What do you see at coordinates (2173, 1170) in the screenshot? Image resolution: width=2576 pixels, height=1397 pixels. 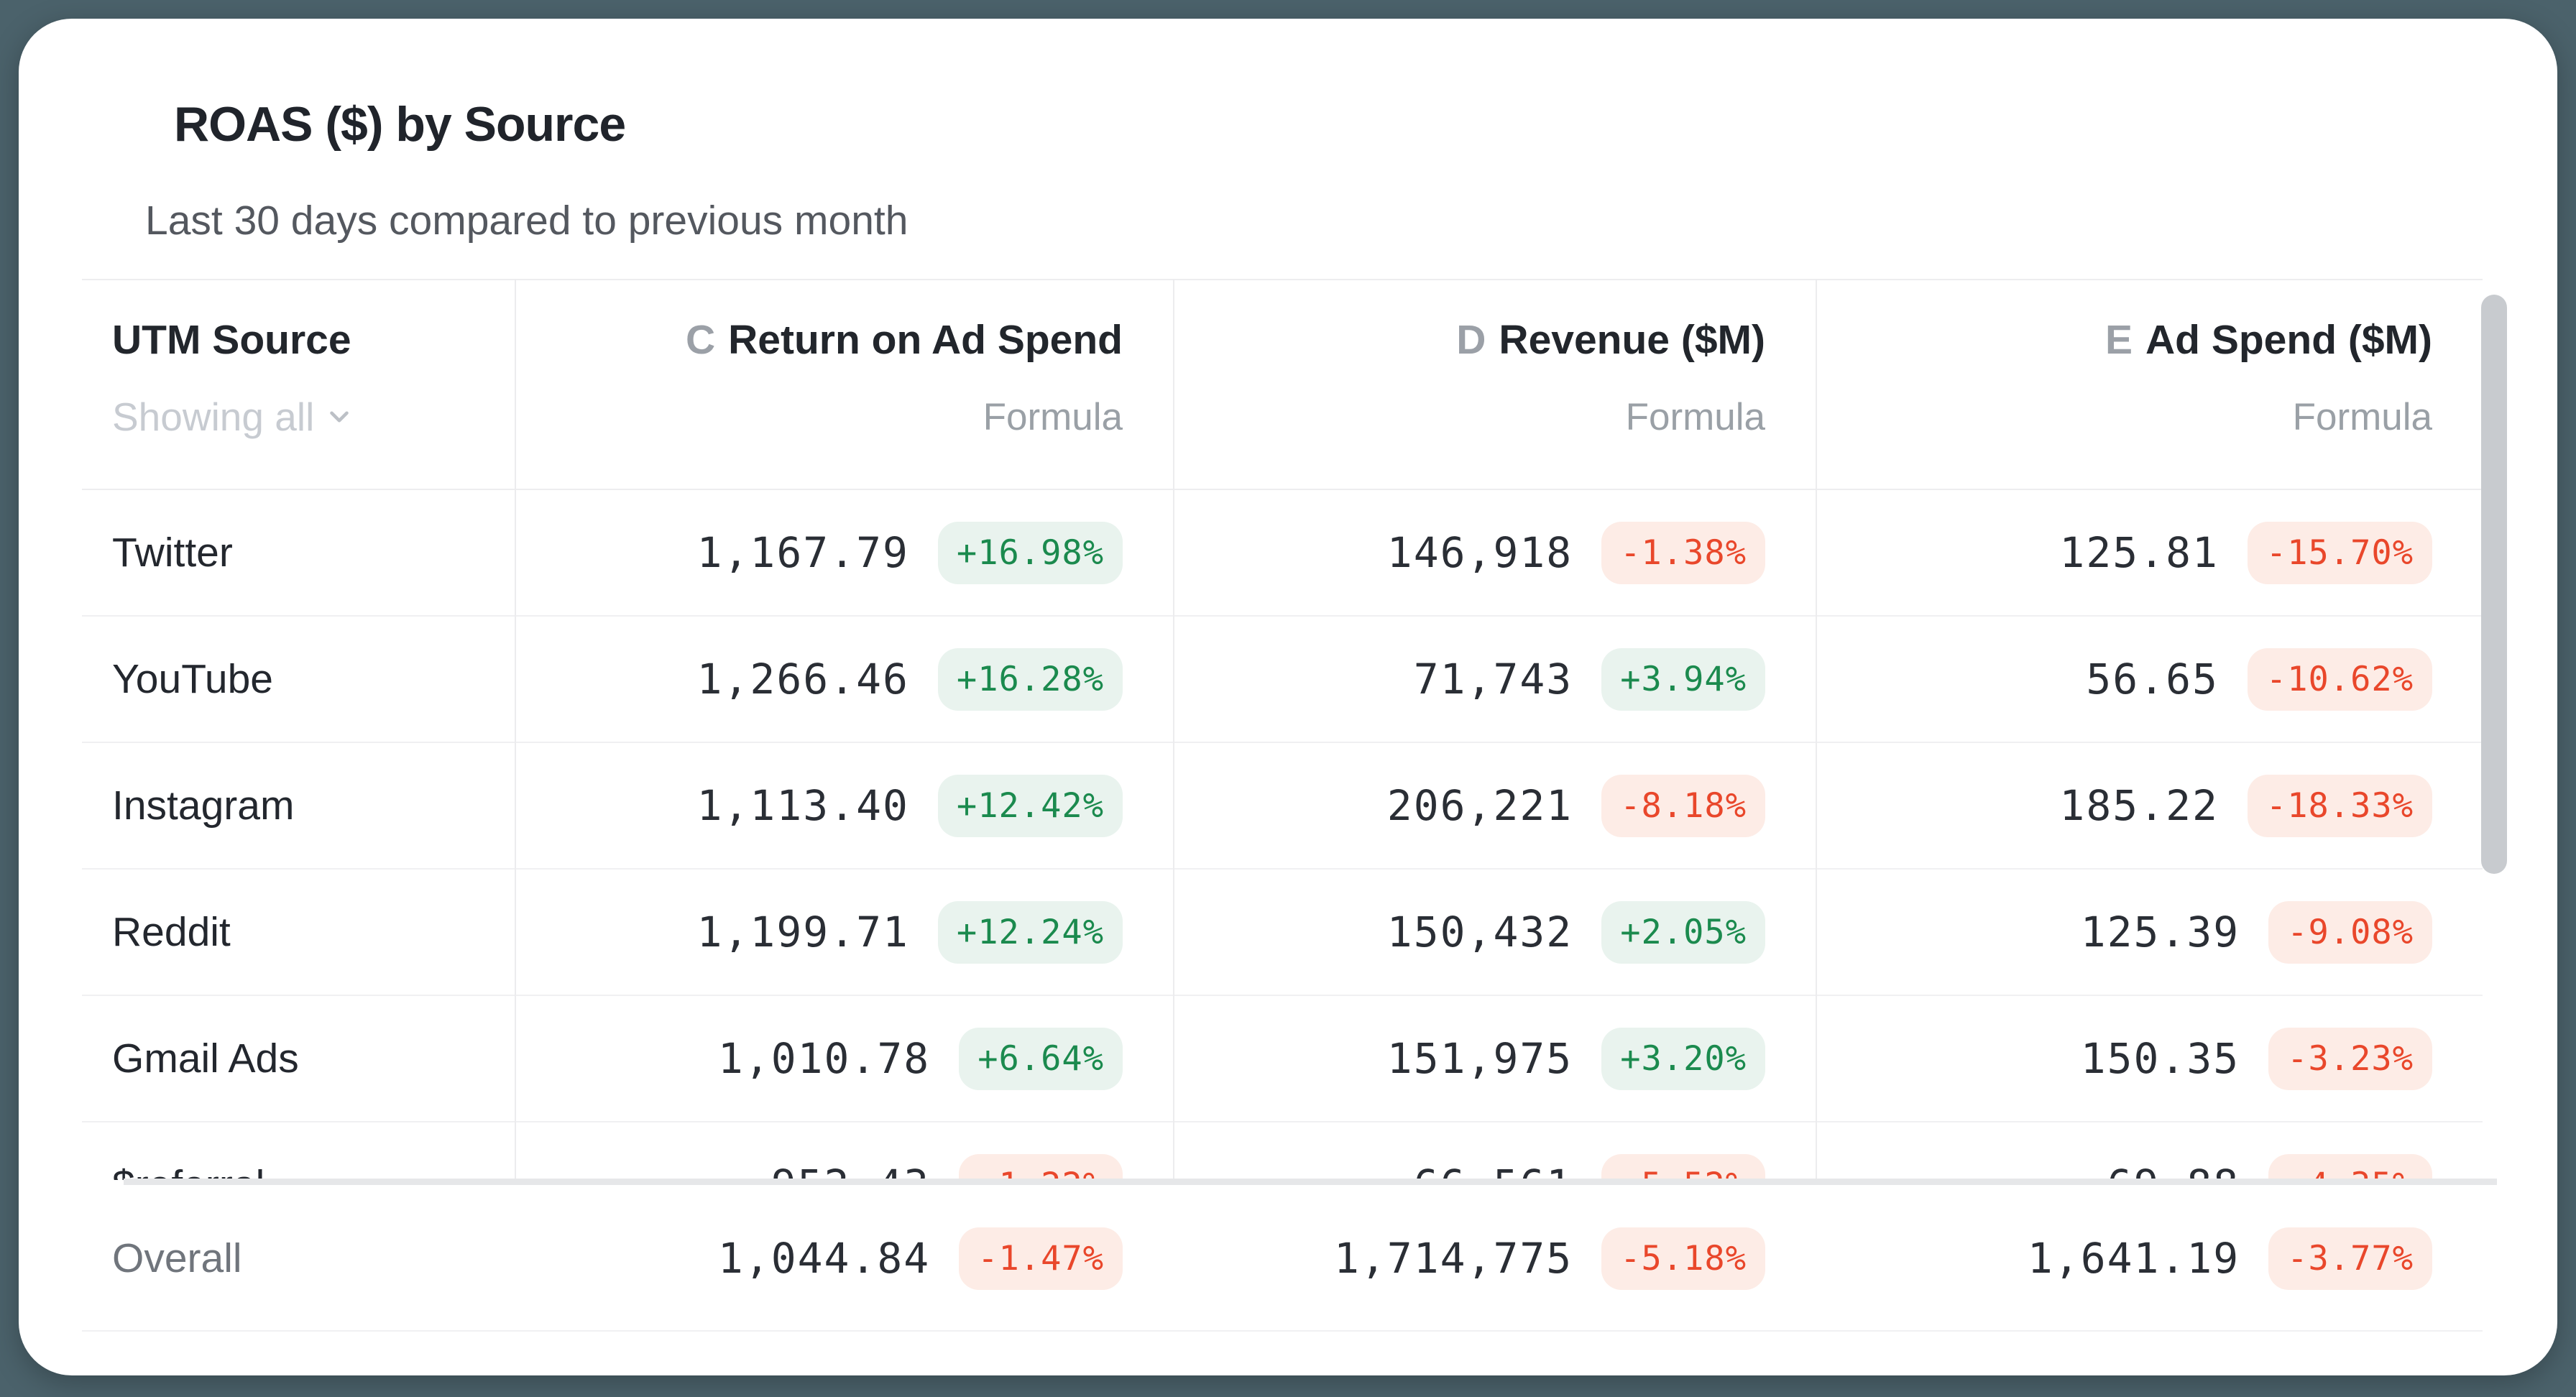 I see `metric-value: 69.88` at bounding box center [2173, 1170].